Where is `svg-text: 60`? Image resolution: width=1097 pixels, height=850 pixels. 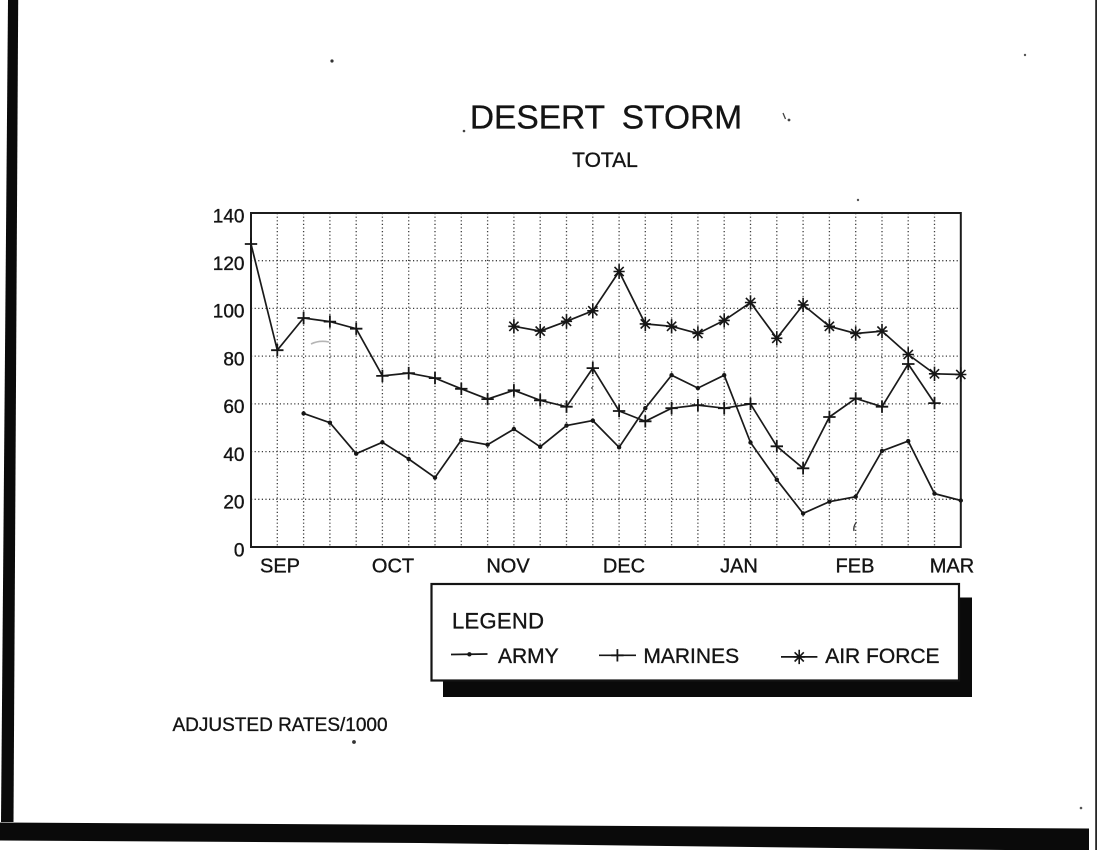
svg-text: 60 is located at coordinates (233, 407).